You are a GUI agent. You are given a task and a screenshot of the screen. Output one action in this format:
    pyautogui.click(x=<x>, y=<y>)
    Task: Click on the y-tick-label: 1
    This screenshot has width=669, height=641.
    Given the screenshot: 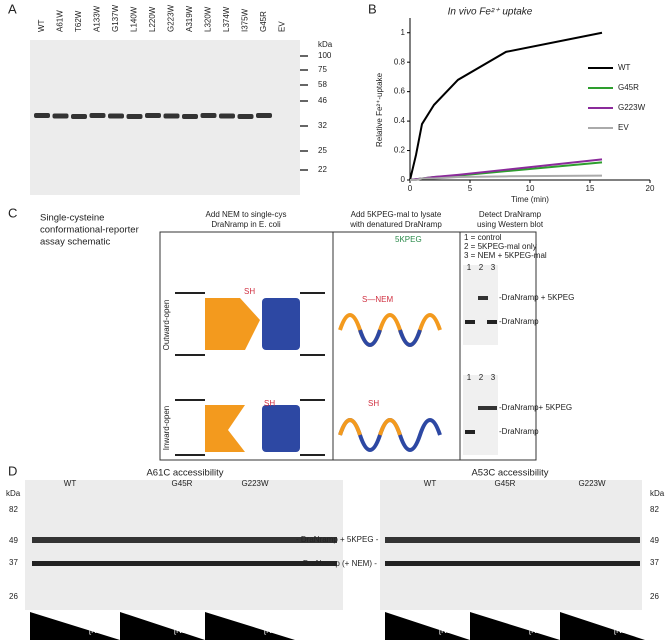 What is the action you would take?
    pyautogui.click(x=403, y=32)
    